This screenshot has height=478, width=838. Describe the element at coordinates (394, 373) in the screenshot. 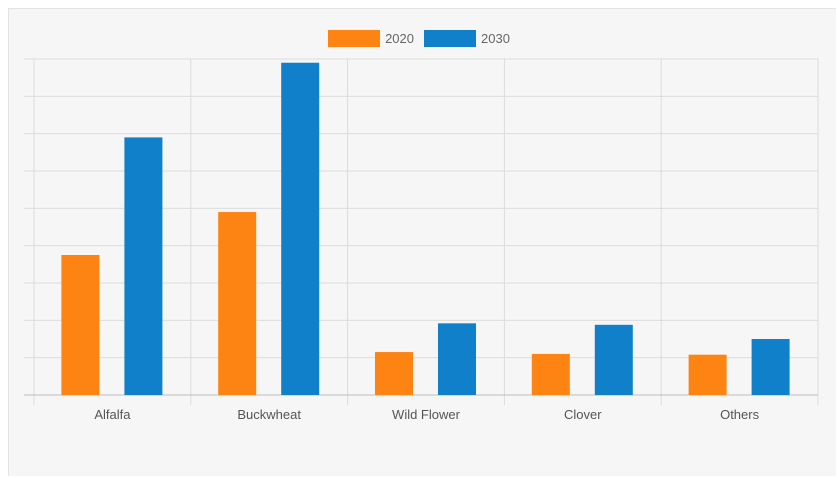

I see `bar-wild-flower-2020` at that location.